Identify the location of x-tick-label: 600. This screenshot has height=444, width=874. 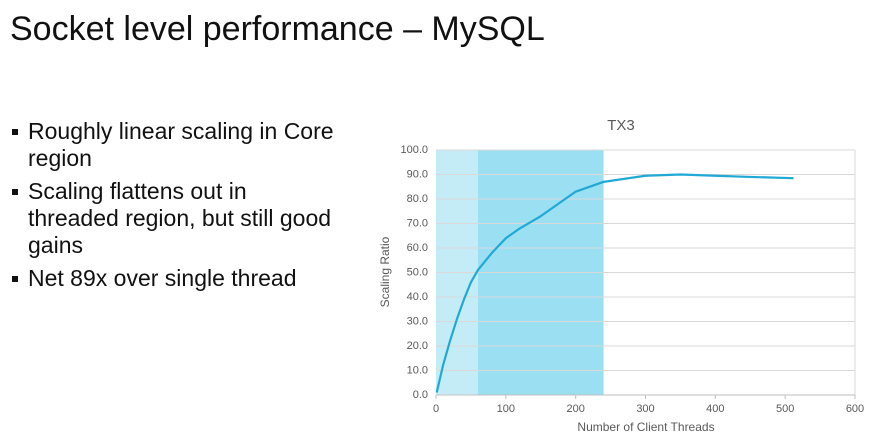
(855, 409).